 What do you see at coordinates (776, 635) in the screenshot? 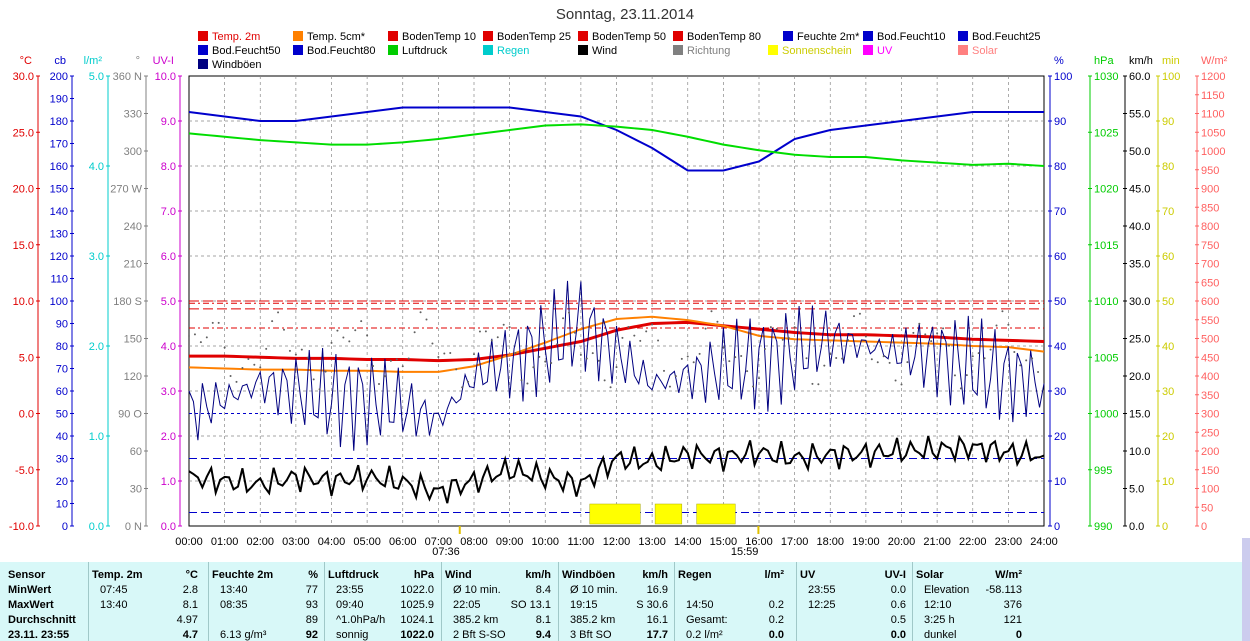
I see `table-cell-value: 0.0` at bounding box center [776, 635].